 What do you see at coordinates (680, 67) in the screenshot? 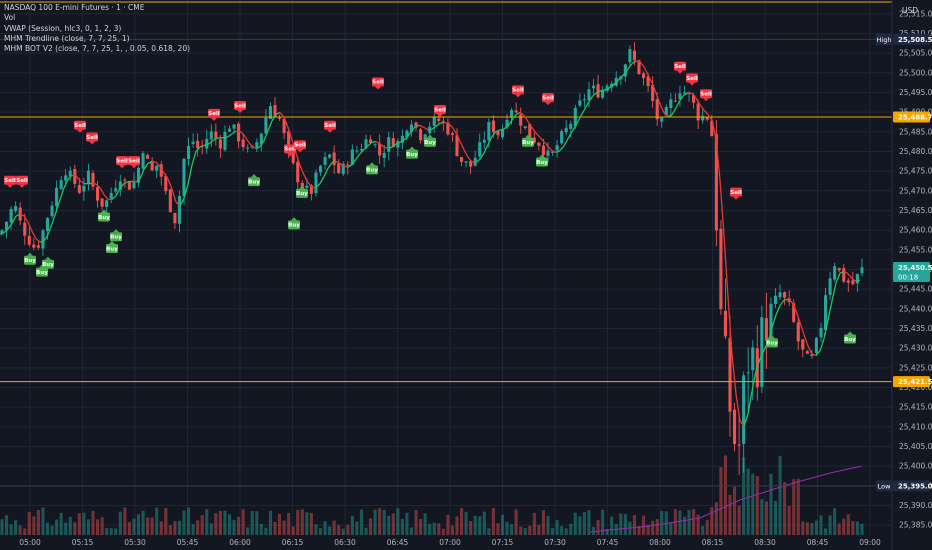
I see `sell-signal: Sell` at bounding box center [680, 67].